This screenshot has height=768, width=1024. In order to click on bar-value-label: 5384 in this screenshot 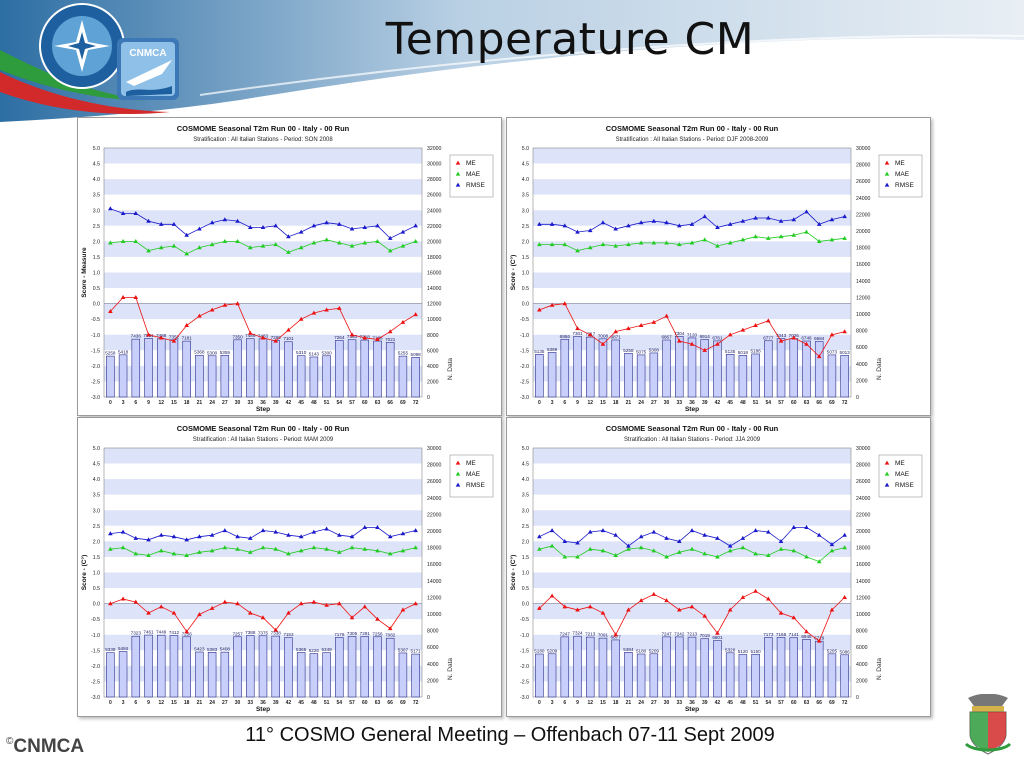, I will do `click(628, 649)`.